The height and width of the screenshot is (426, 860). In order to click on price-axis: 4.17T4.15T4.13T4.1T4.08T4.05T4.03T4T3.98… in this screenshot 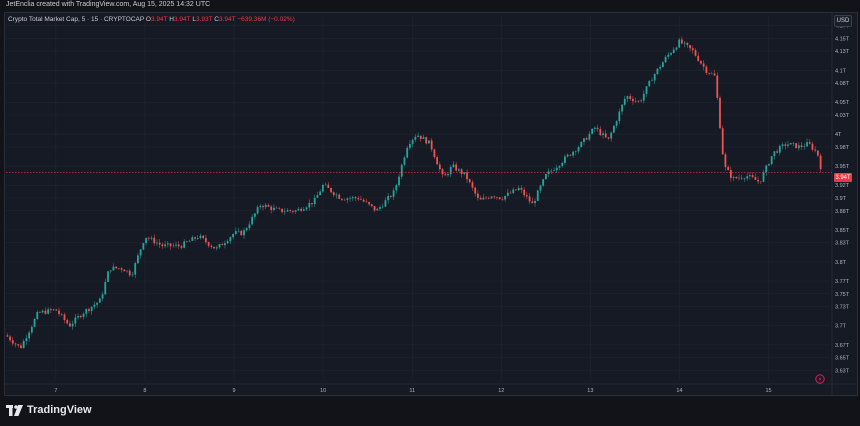, I will do `click(842, 199)`.